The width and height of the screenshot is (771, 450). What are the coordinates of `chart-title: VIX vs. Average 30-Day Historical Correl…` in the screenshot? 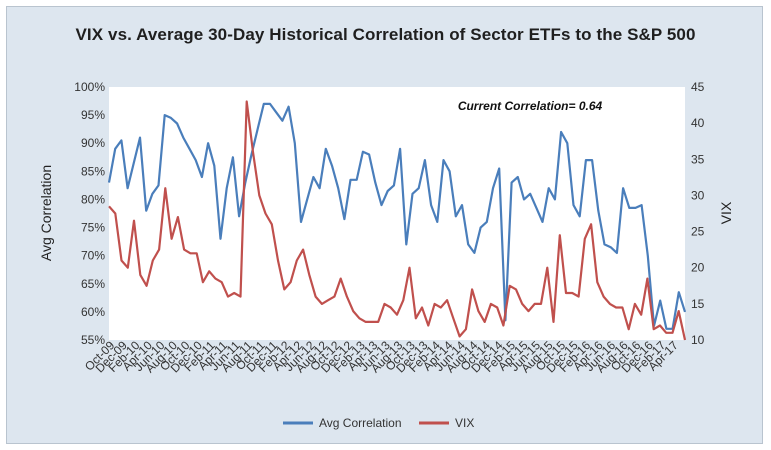 It's located at (385, 34).